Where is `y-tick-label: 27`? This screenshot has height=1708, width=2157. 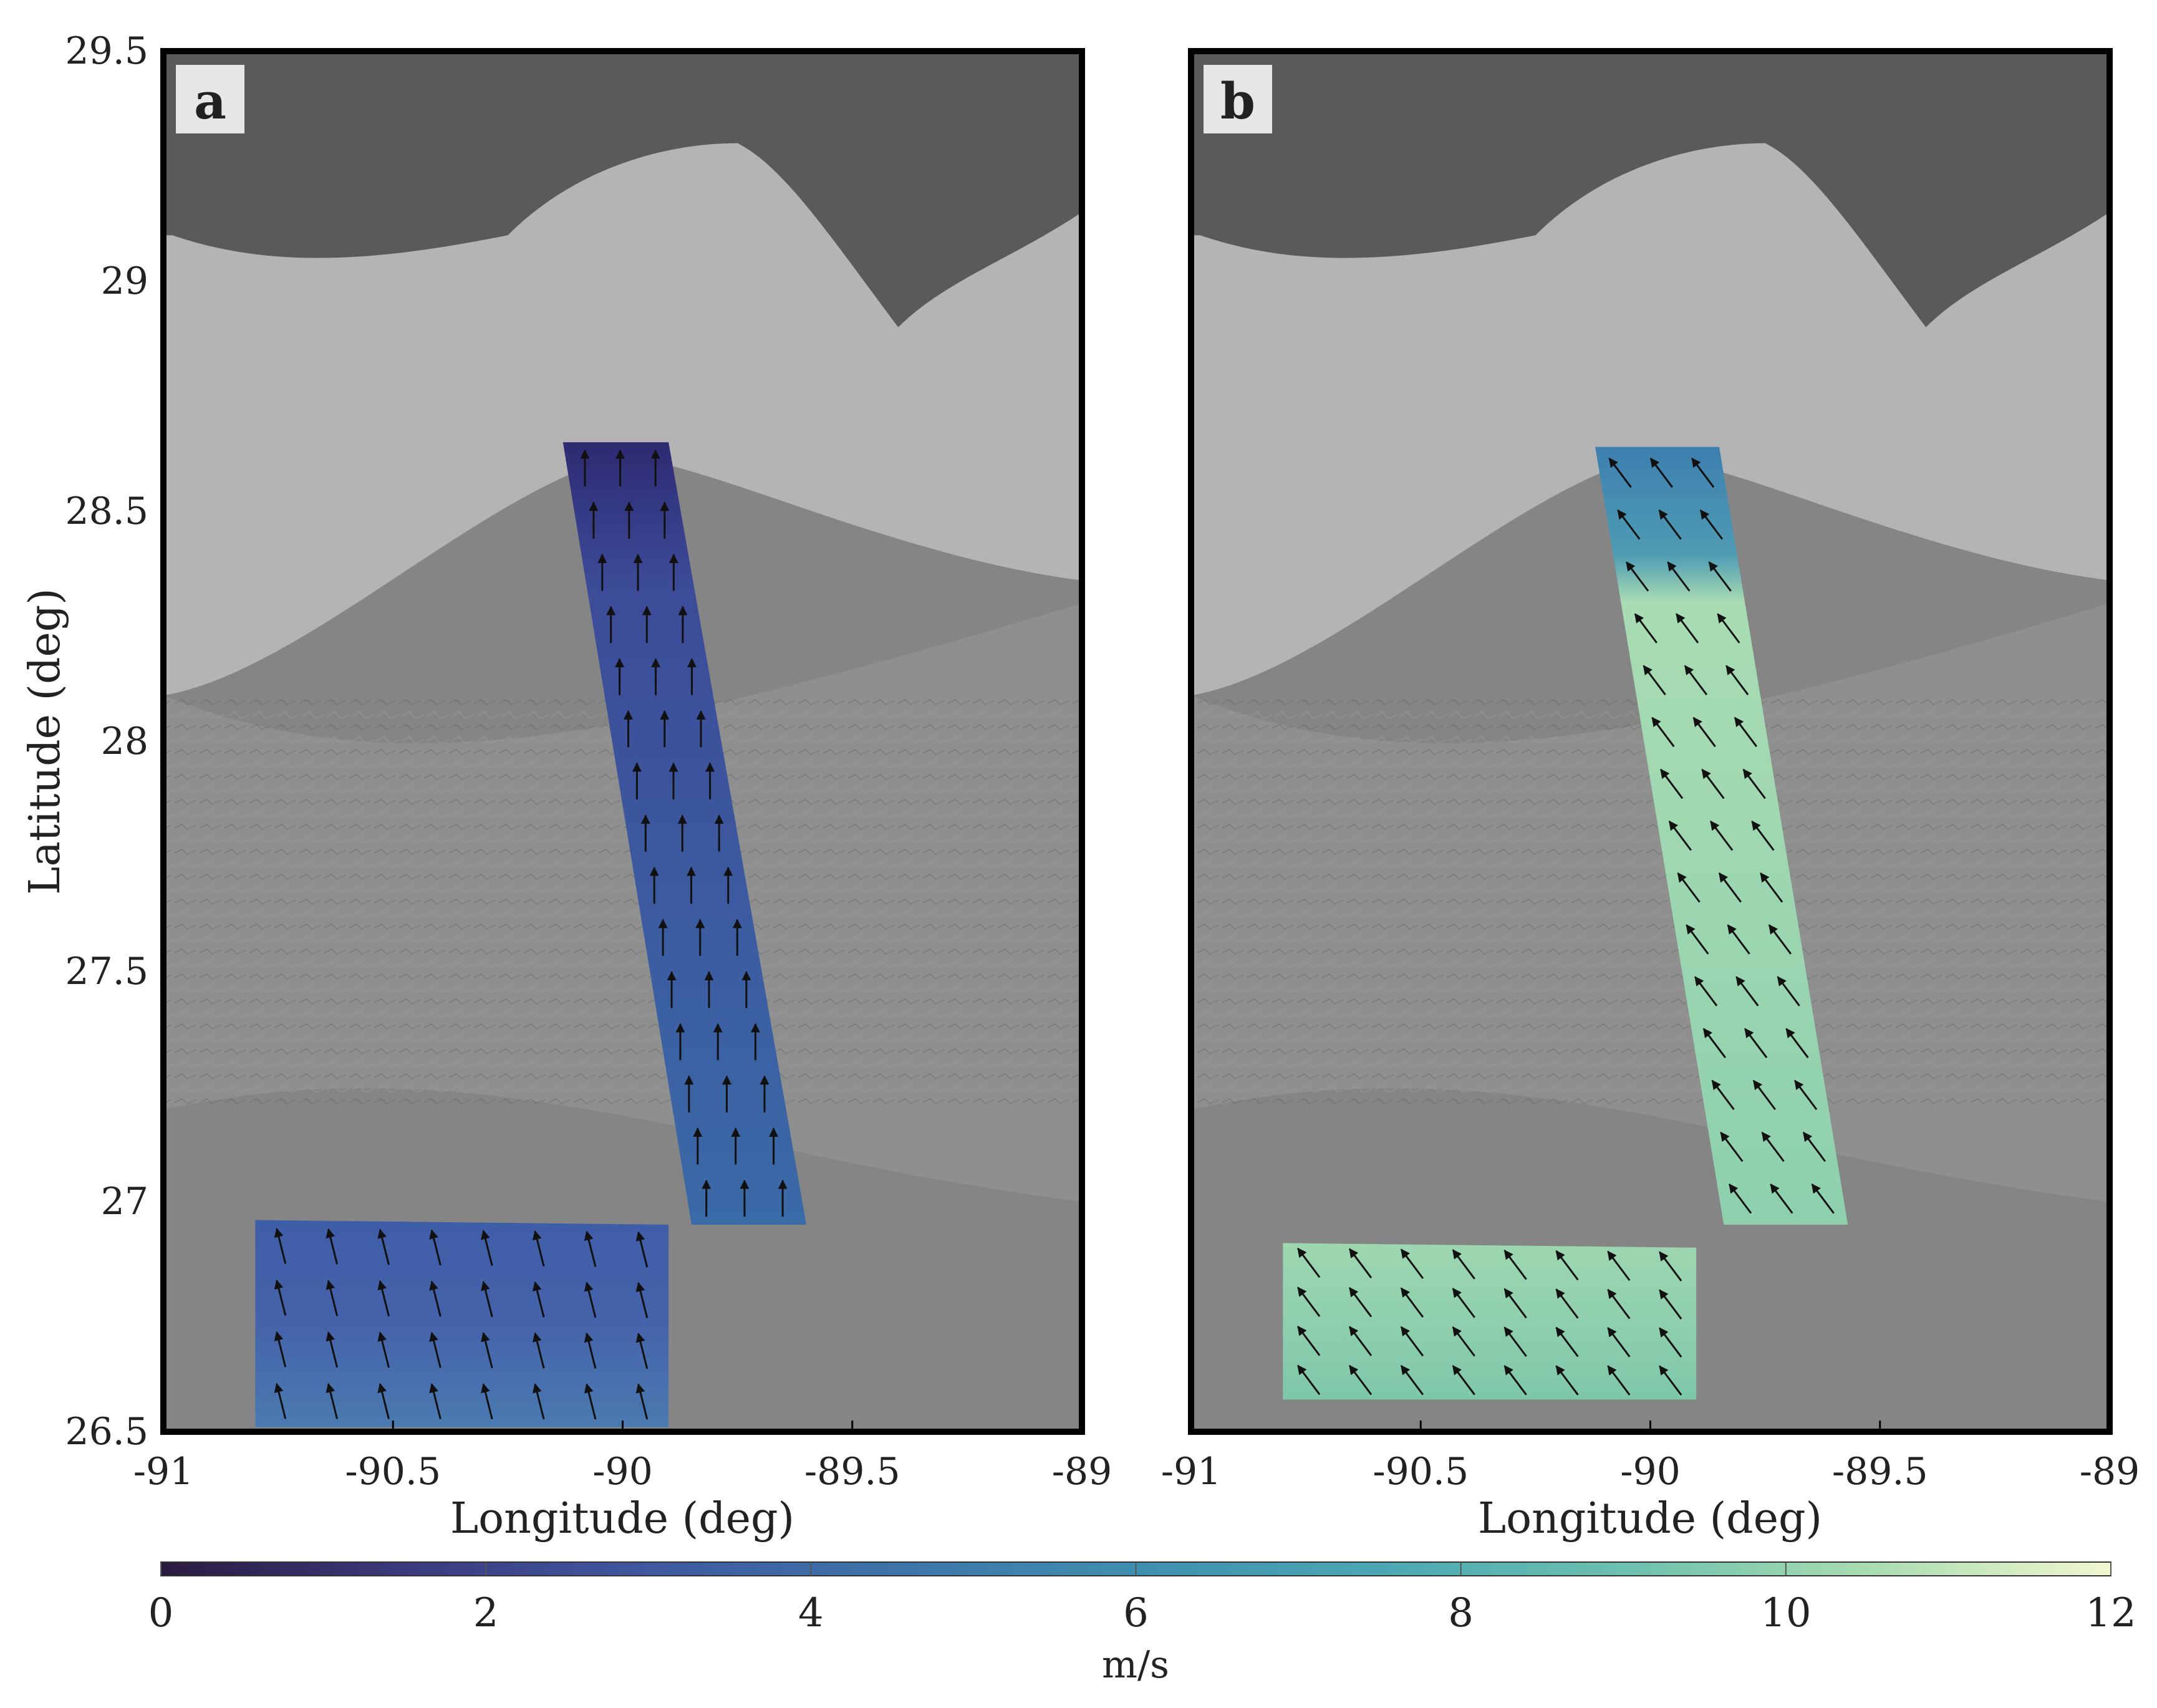 y-tick-label: 27 is located at coordinates (125, 1201).